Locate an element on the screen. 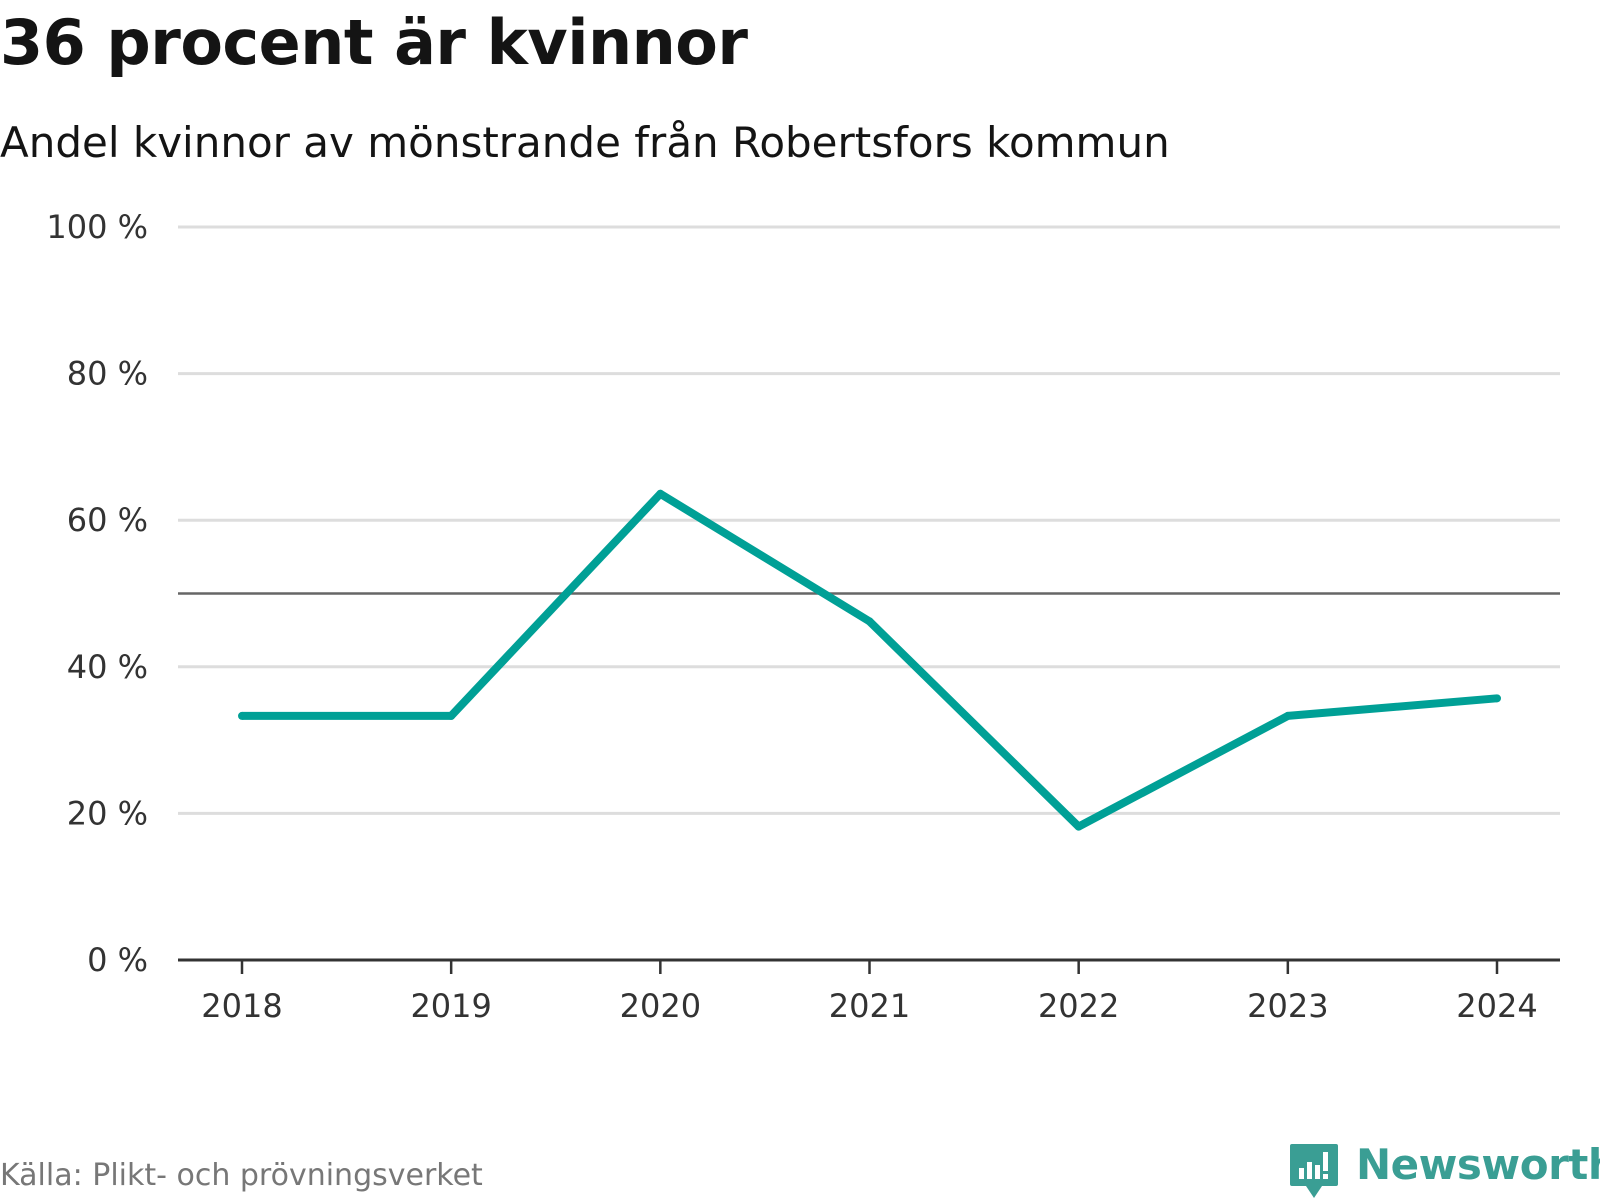 The width and height of the screenshot is (1600, 1200). x-tick-label: 2023 is located at coordinates (1287, 1006).